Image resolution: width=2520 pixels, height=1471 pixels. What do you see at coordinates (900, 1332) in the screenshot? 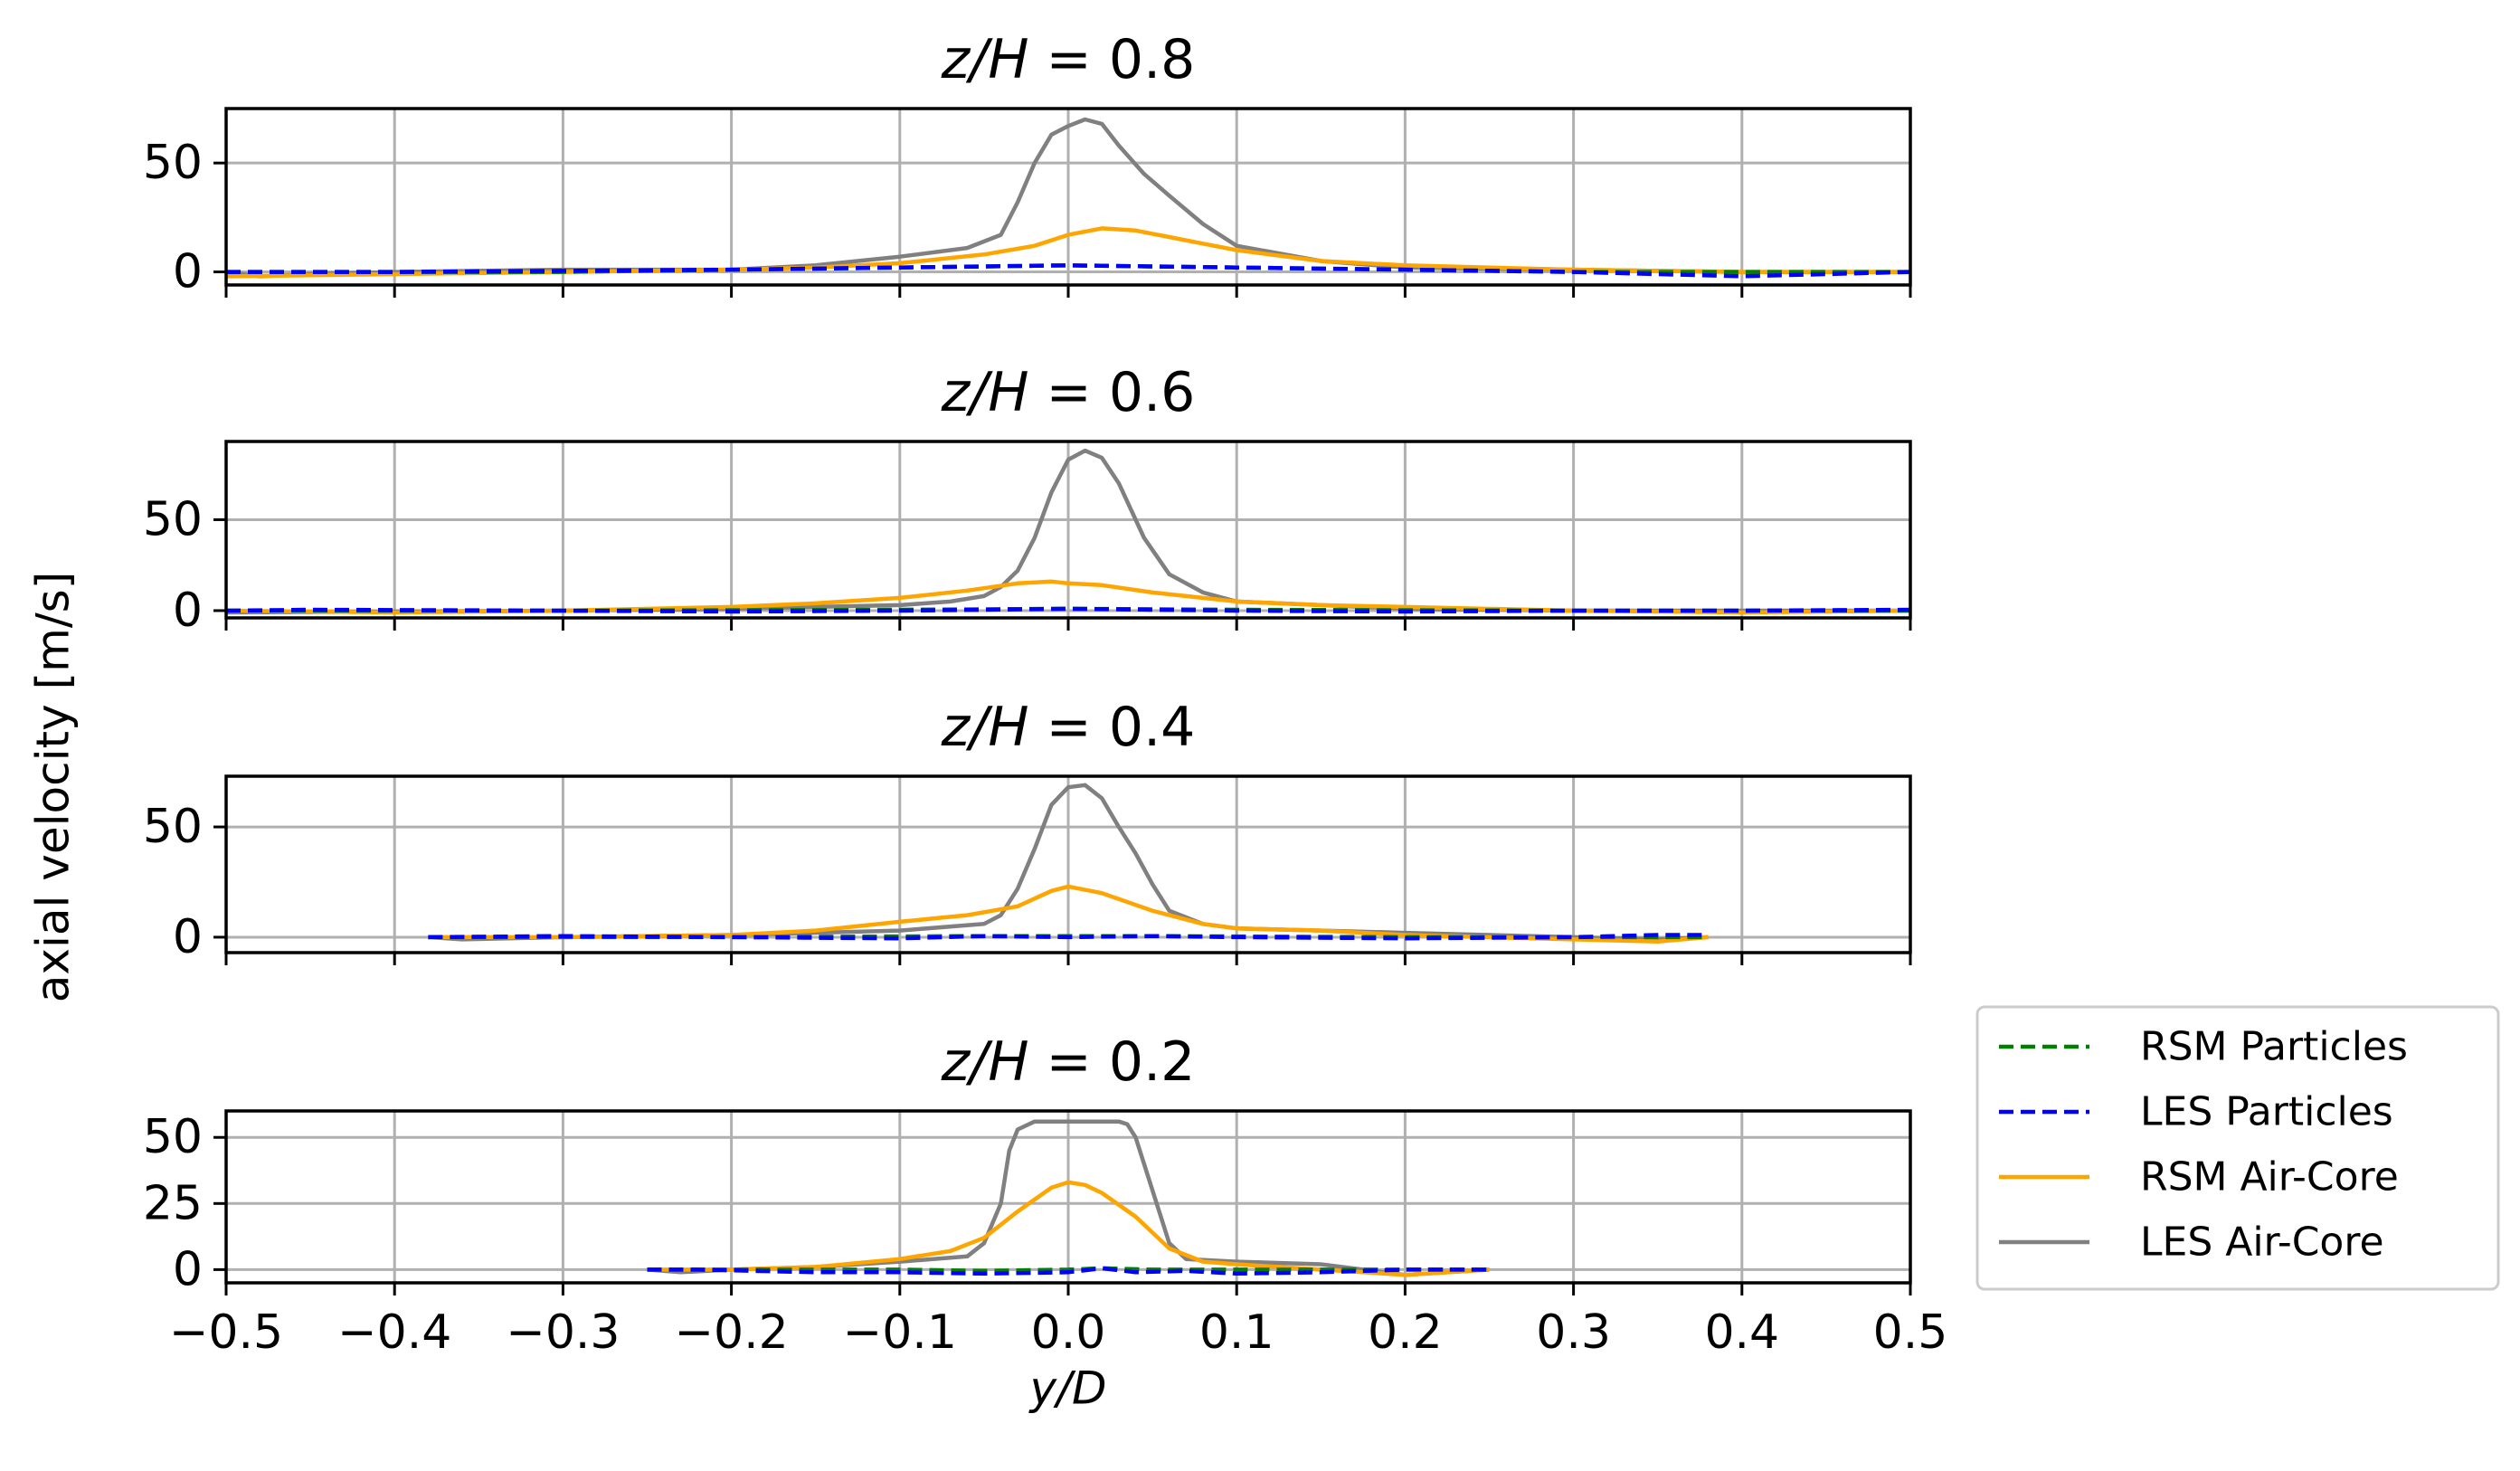
I see `x-tick-label: −0.1` at bounding box center [900, 1332].